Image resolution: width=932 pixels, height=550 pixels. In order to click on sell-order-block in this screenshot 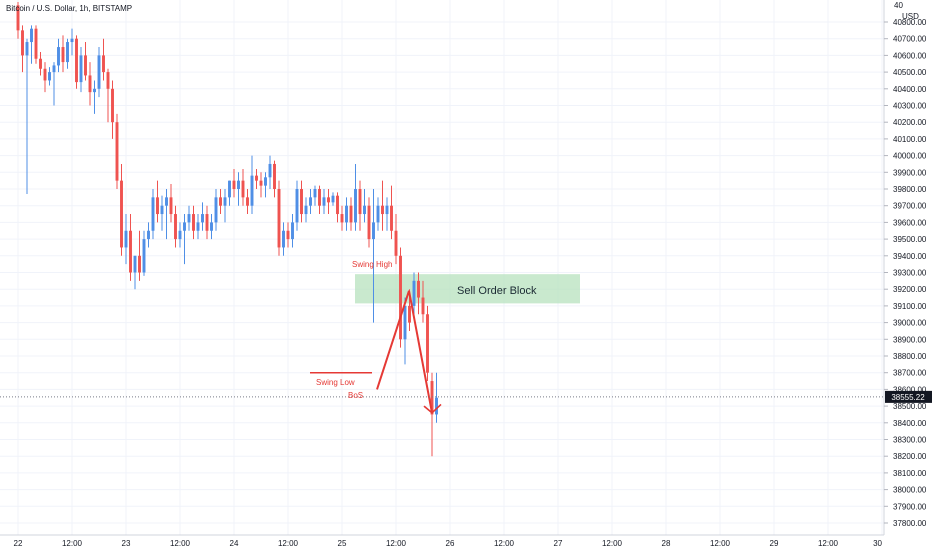, I will do `click(467, 289)`.